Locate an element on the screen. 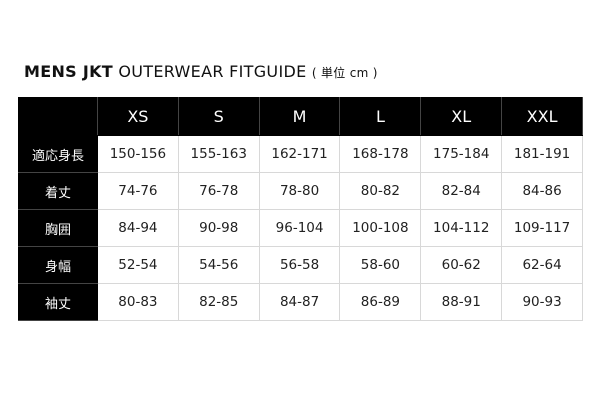  table-cell: 90-93 is located at coordinates (542, 302).